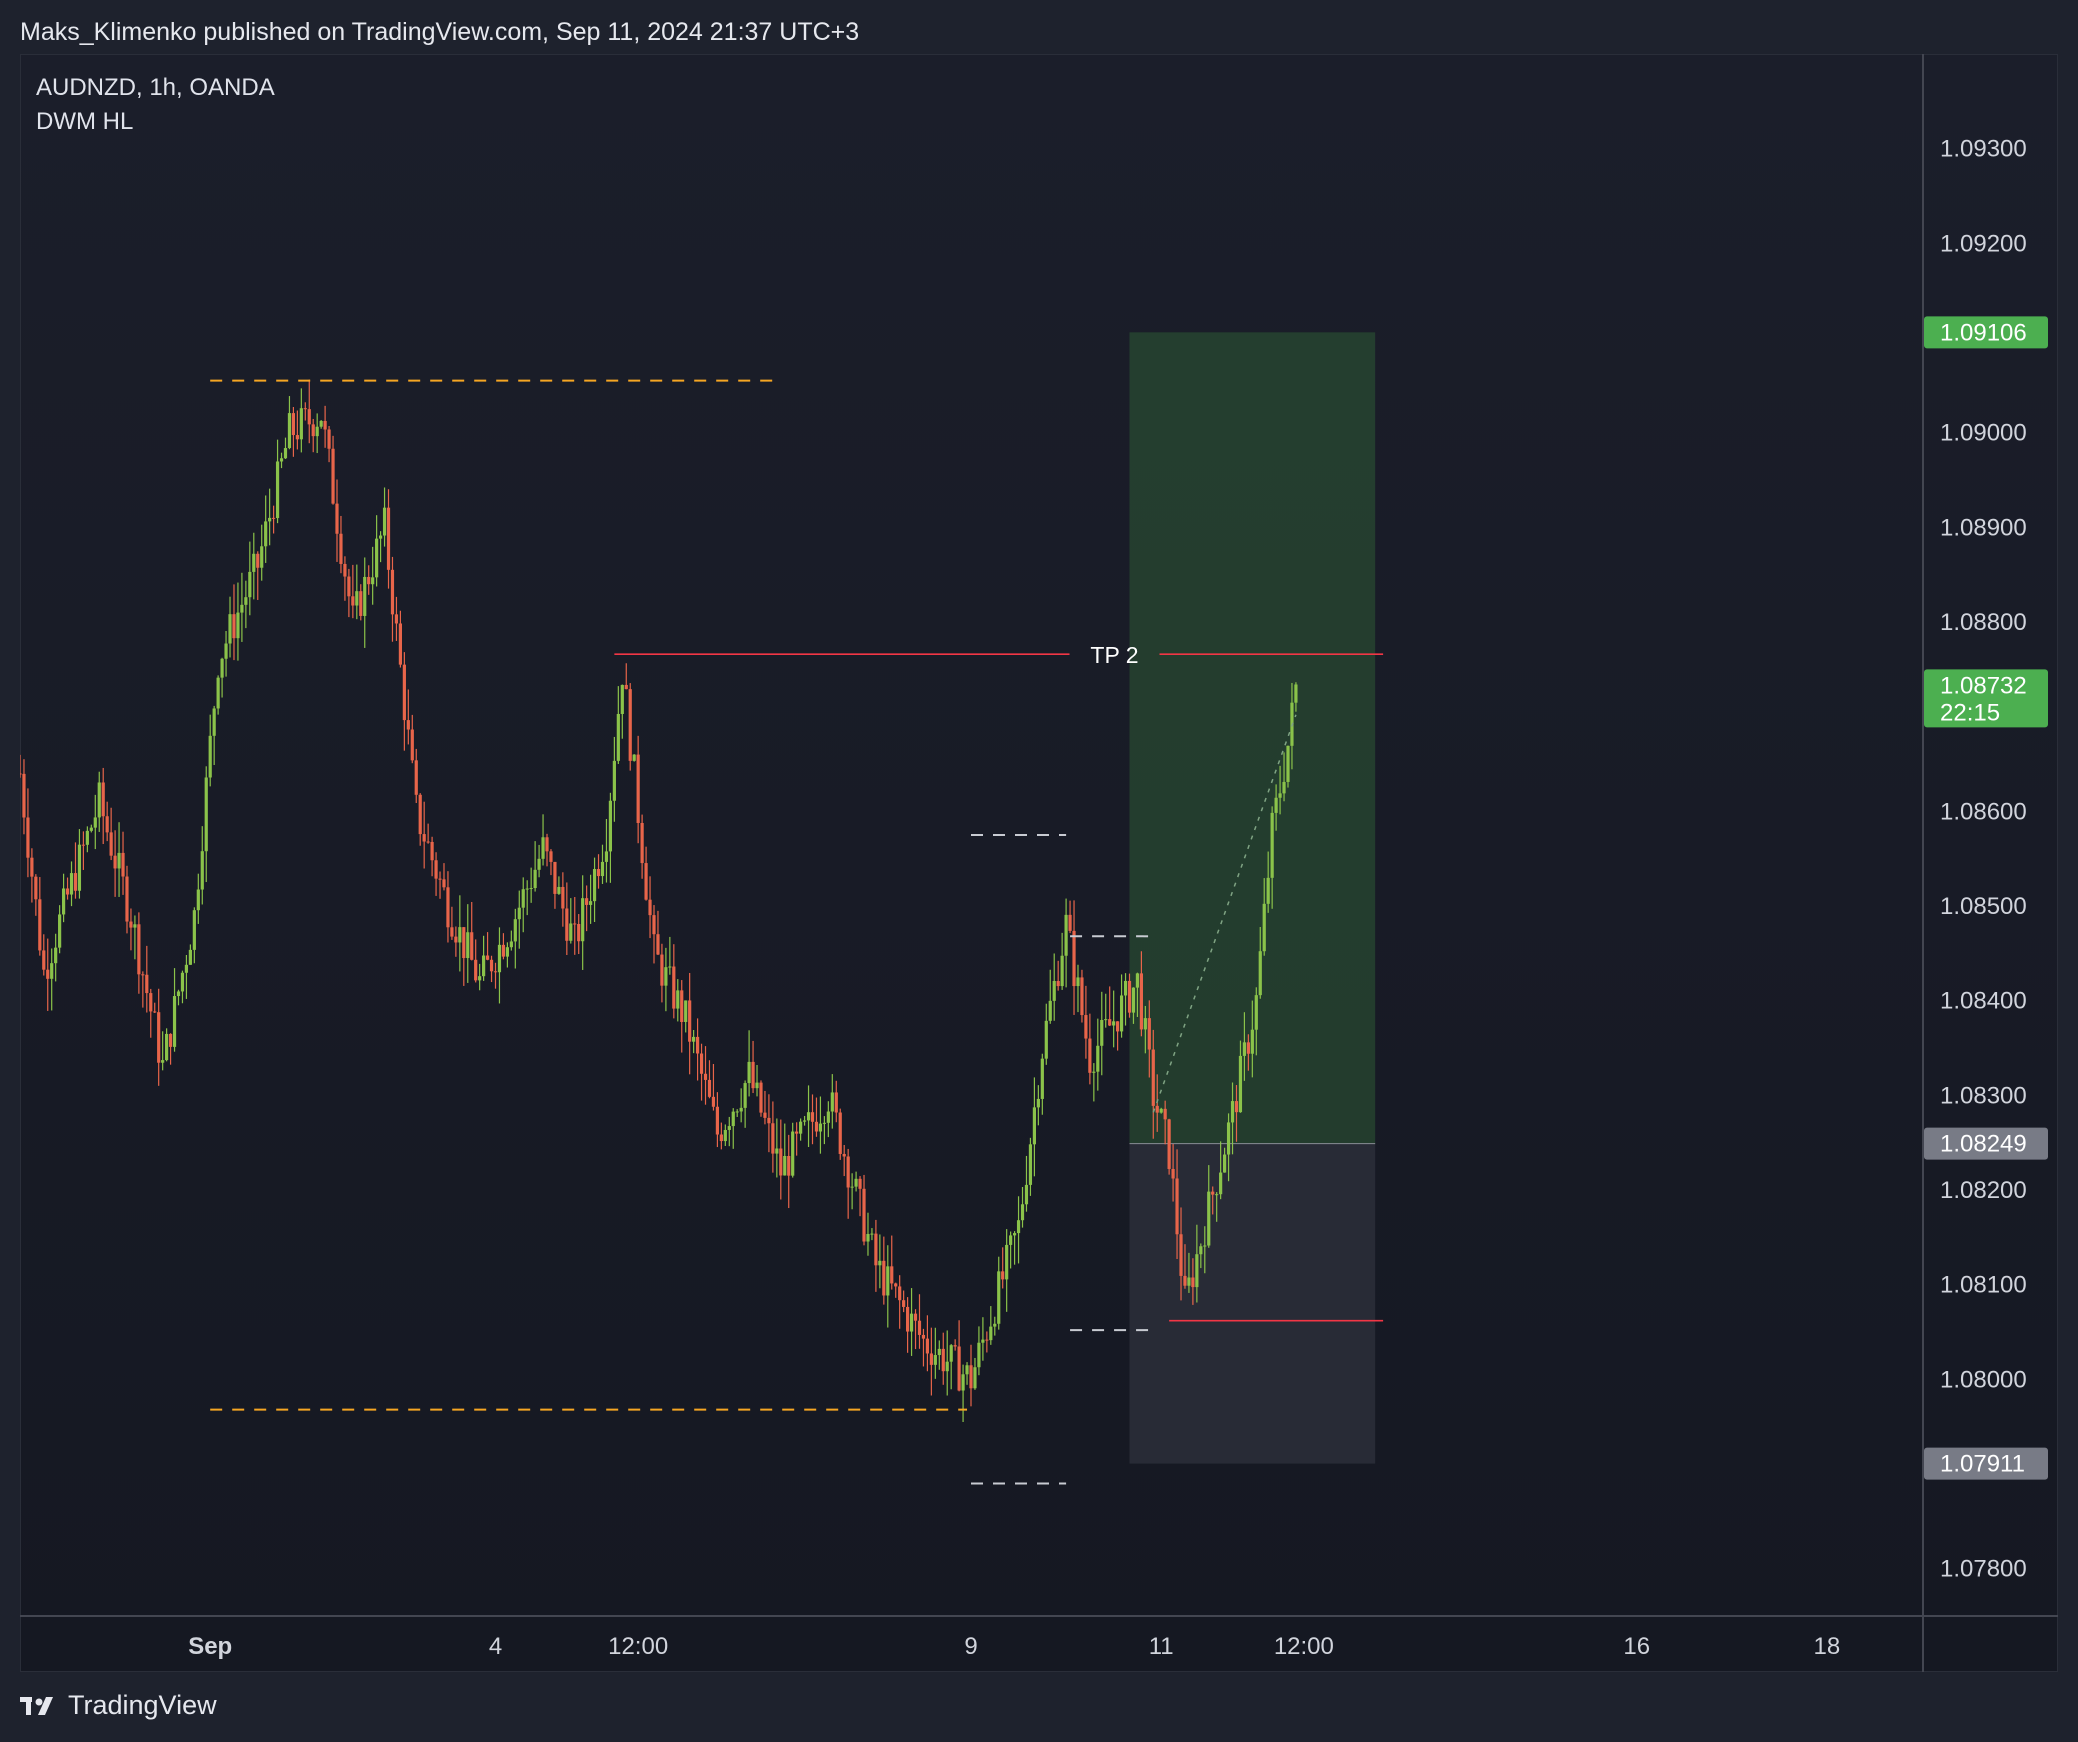 The image size is (2078, 1742). Describe the element at coordinates (1983, 811) in the screenshot. I see `price-tick-label: 1.08600` at that location.